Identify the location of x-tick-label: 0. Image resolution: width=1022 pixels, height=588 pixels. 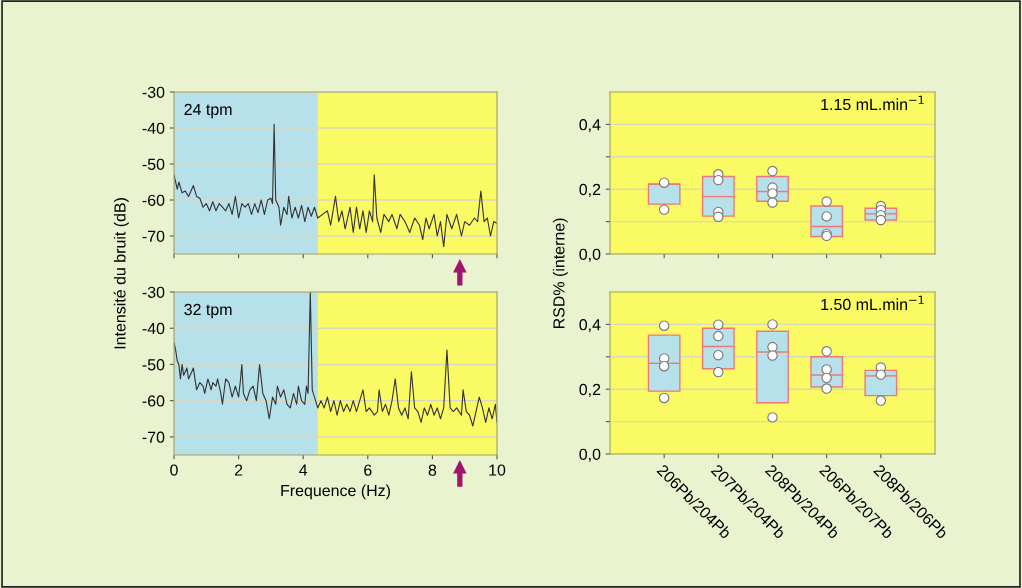
(174, 470).